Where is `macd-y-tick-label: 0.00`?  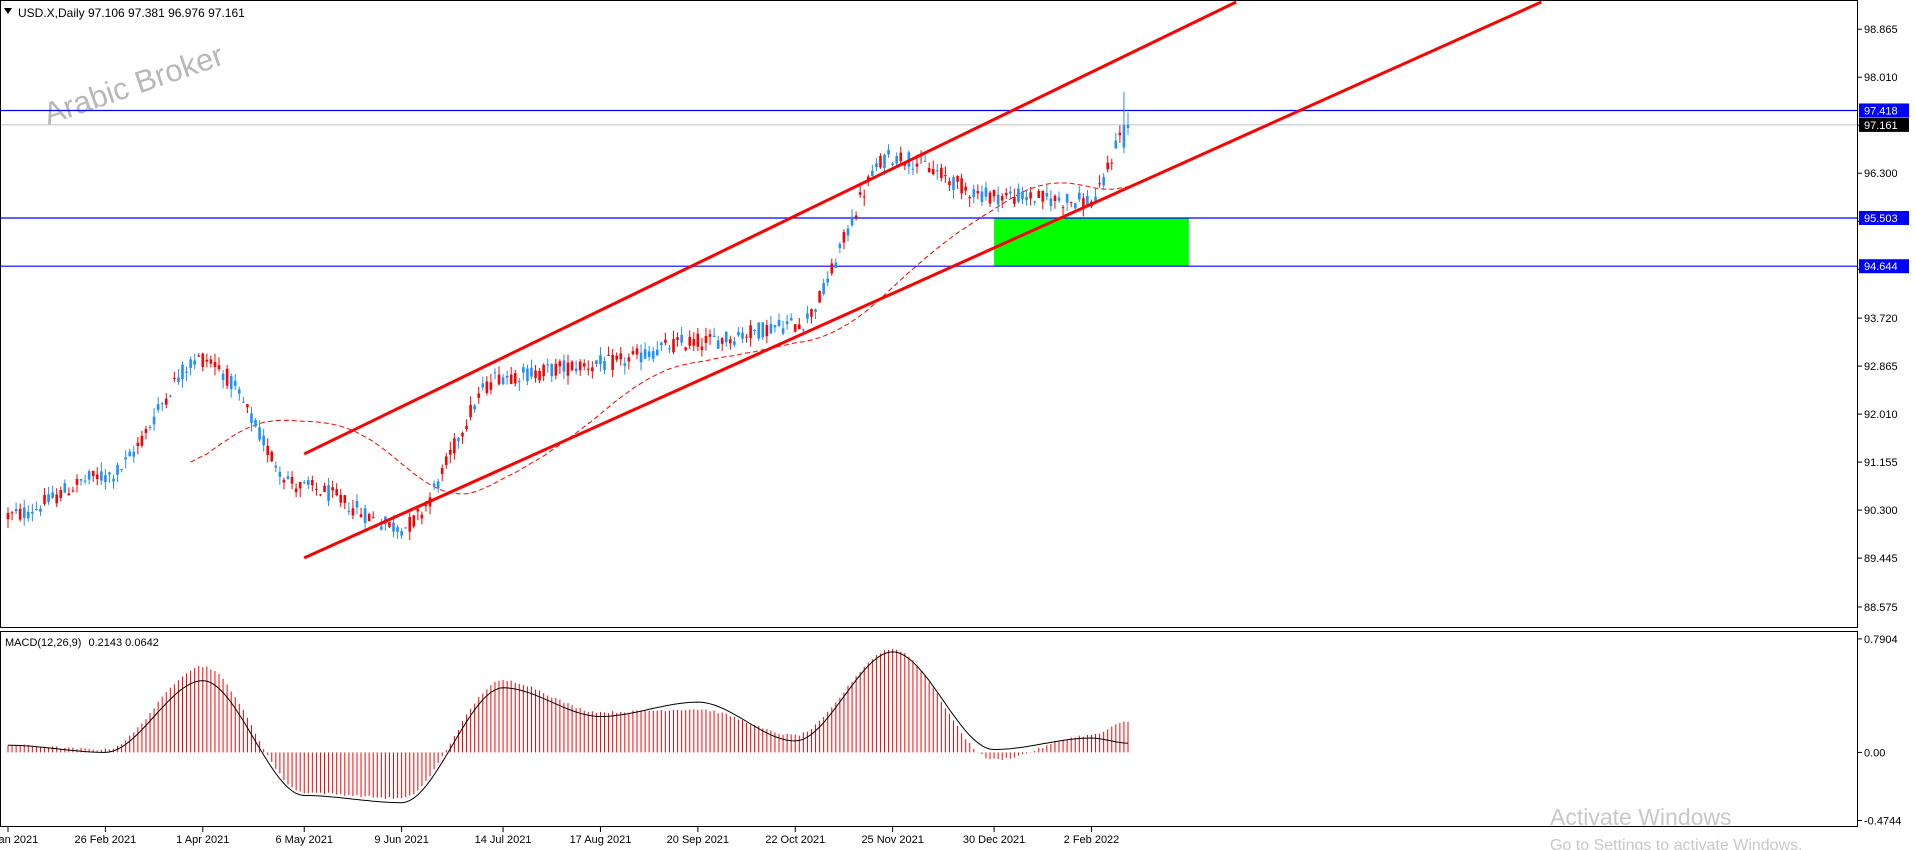 macd-y-tick-label: 0.00 is located at coordinates (1874, 753).